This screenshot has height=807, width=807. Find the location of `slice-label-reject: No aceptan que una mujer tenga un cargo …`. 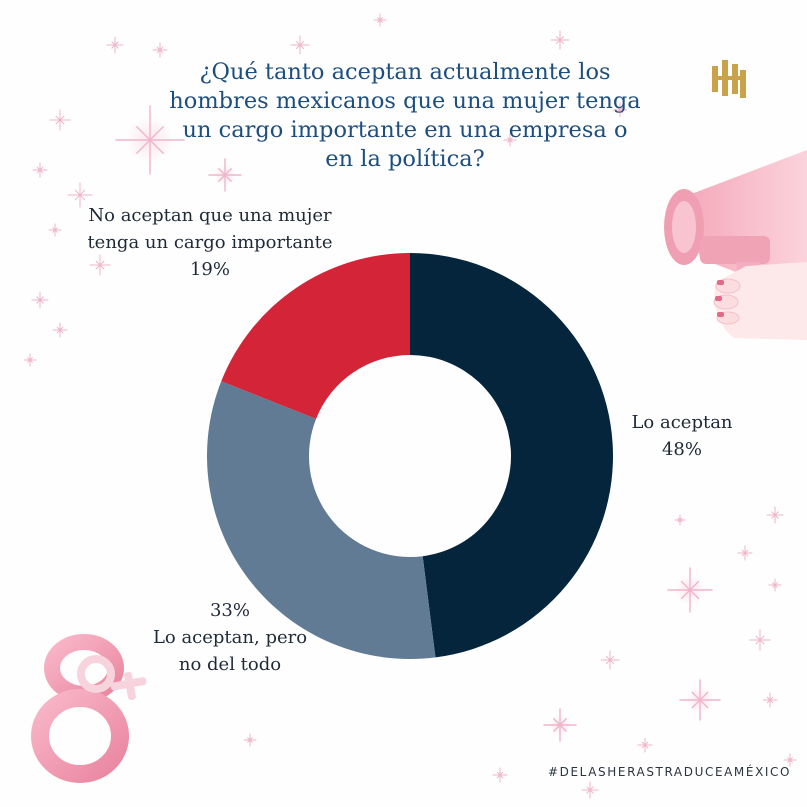

slice-label-reject: No aceptan que una mujer tenga un cargo … is located at coordinates (210, 242).